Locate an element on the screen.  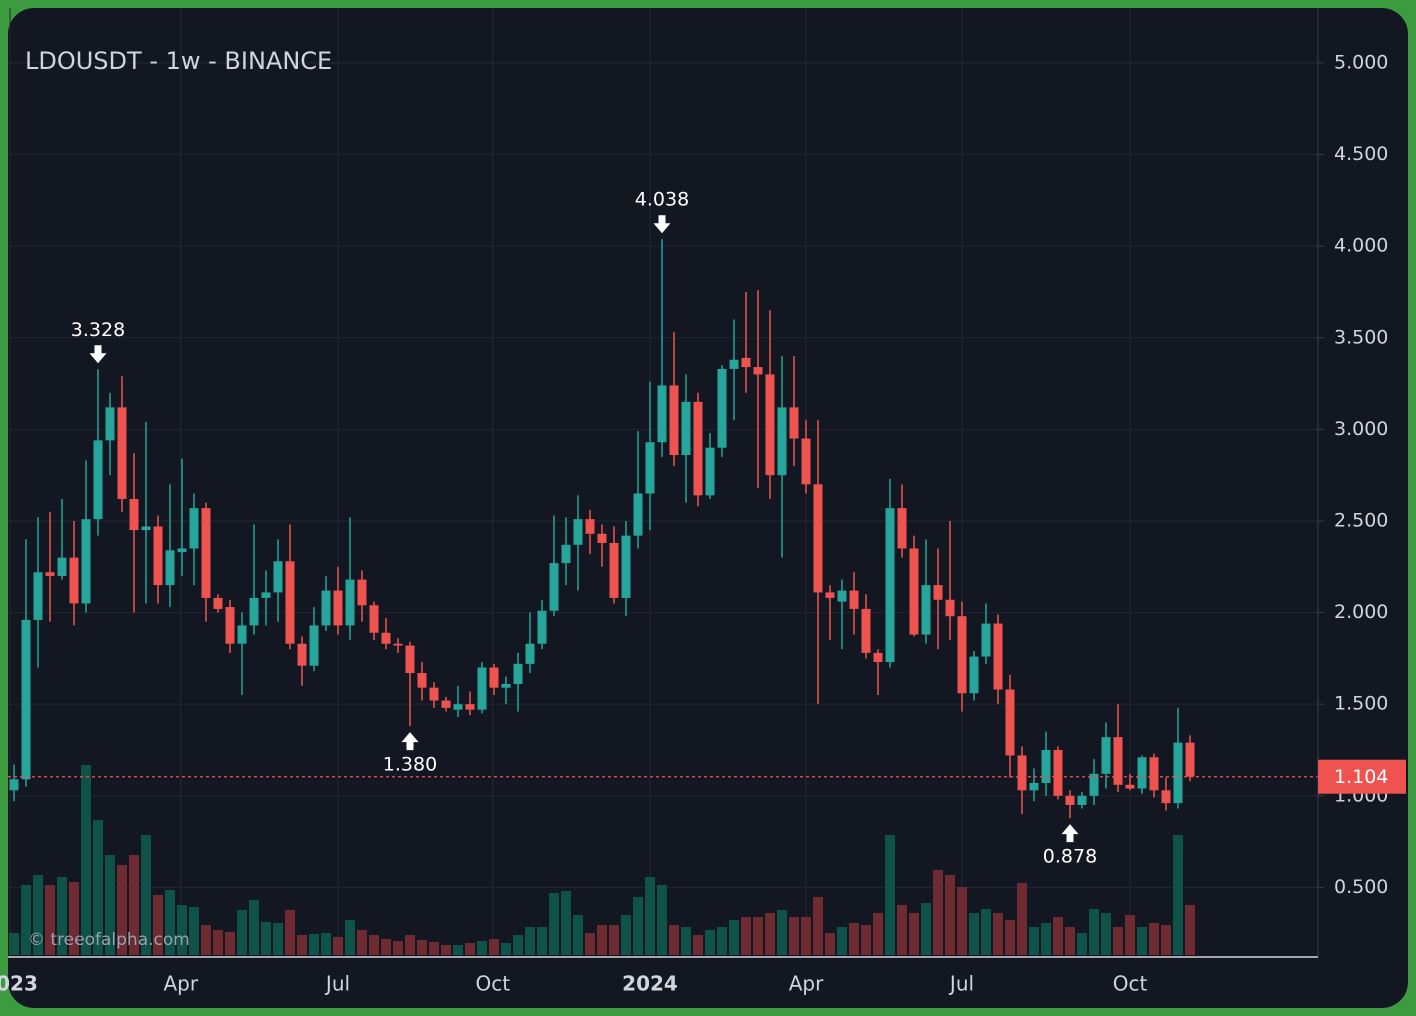
annotation-label: 4.038 is located at coordinates (662, 200).